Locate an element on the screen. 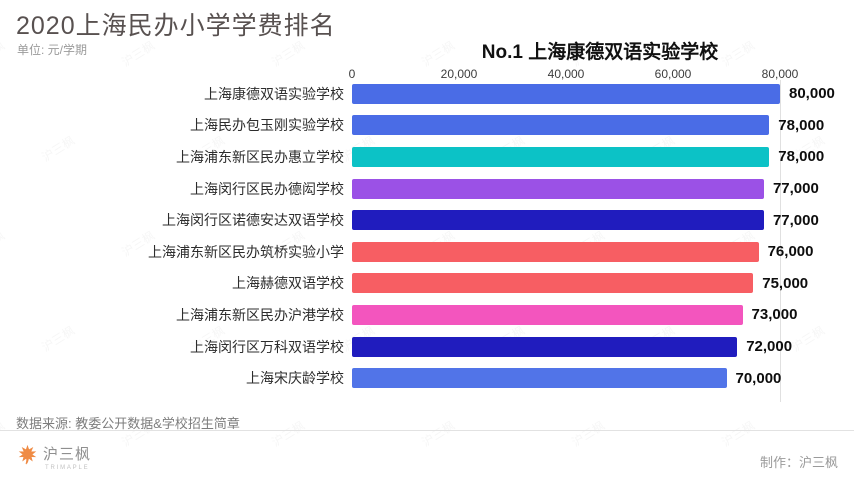 This screenshot has height=480, width=854. chart-row: 上海浦东新区民办筑桥实验小学 76,000 is located at coordinates (427, 252).